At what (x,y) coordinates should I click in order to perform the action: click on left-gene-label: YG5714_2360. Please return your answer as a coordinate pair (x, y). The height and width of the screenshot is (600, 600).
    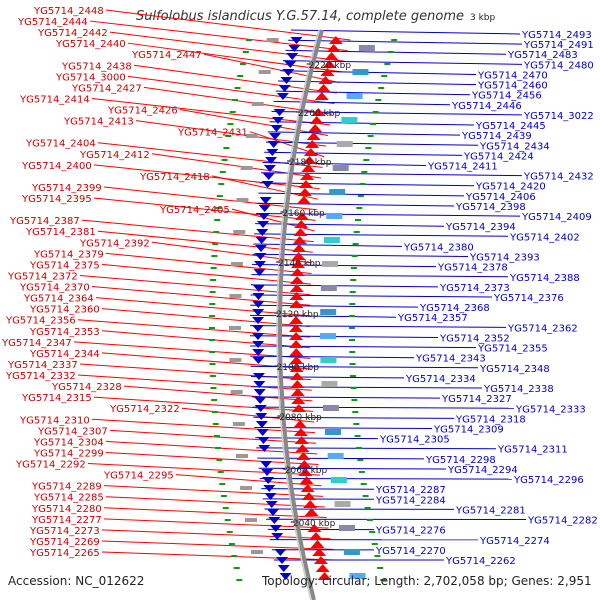
    Looking at the image, I should click on (64, 310).